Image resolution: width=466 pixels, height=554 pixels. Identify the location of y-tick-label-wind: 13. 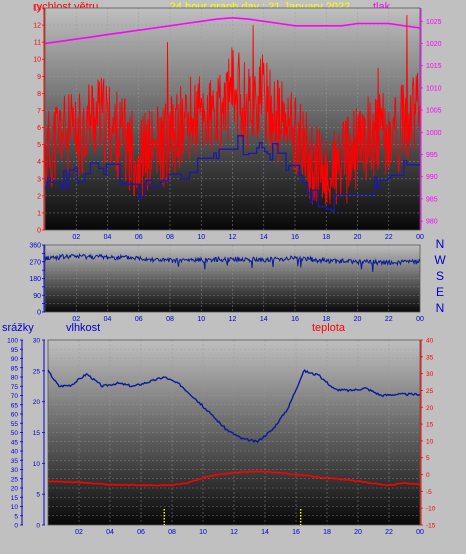
(37, 9).